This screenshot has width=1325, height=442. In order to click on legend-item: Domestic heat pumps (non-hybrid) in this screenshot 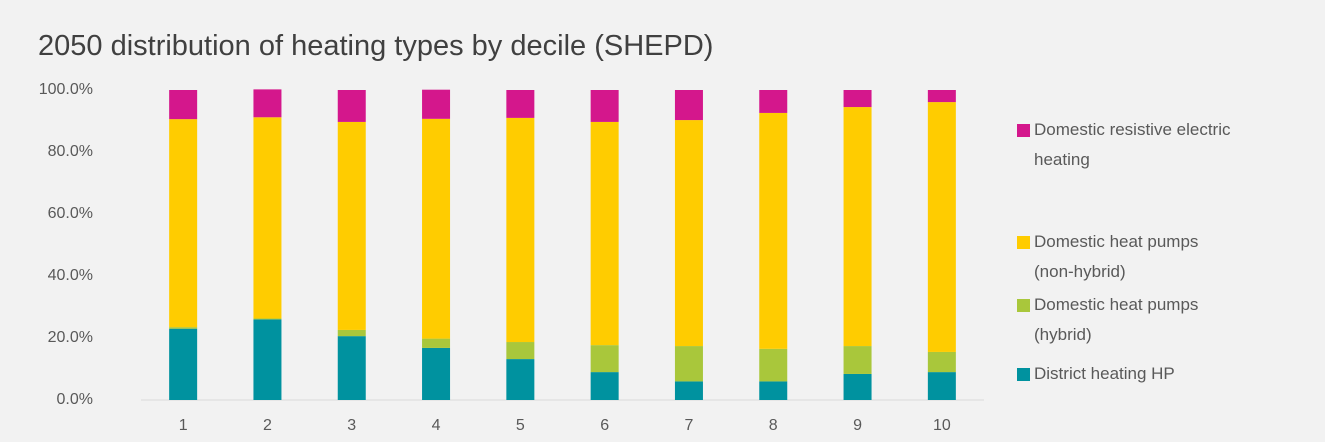, I will do `click(1116, 256)`.